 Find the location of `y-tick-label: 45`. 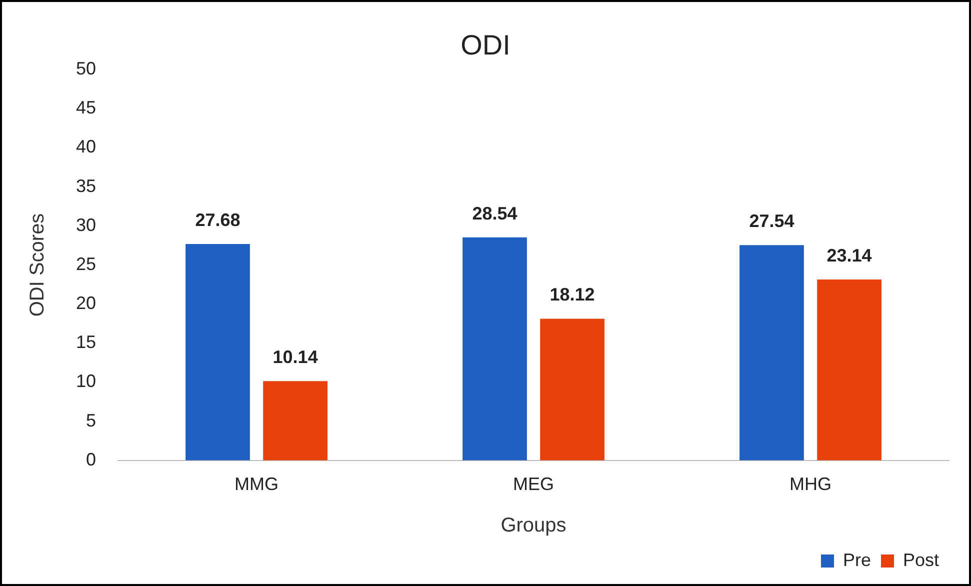

y-tick-label: 45 is located at coordinates (86, 108).